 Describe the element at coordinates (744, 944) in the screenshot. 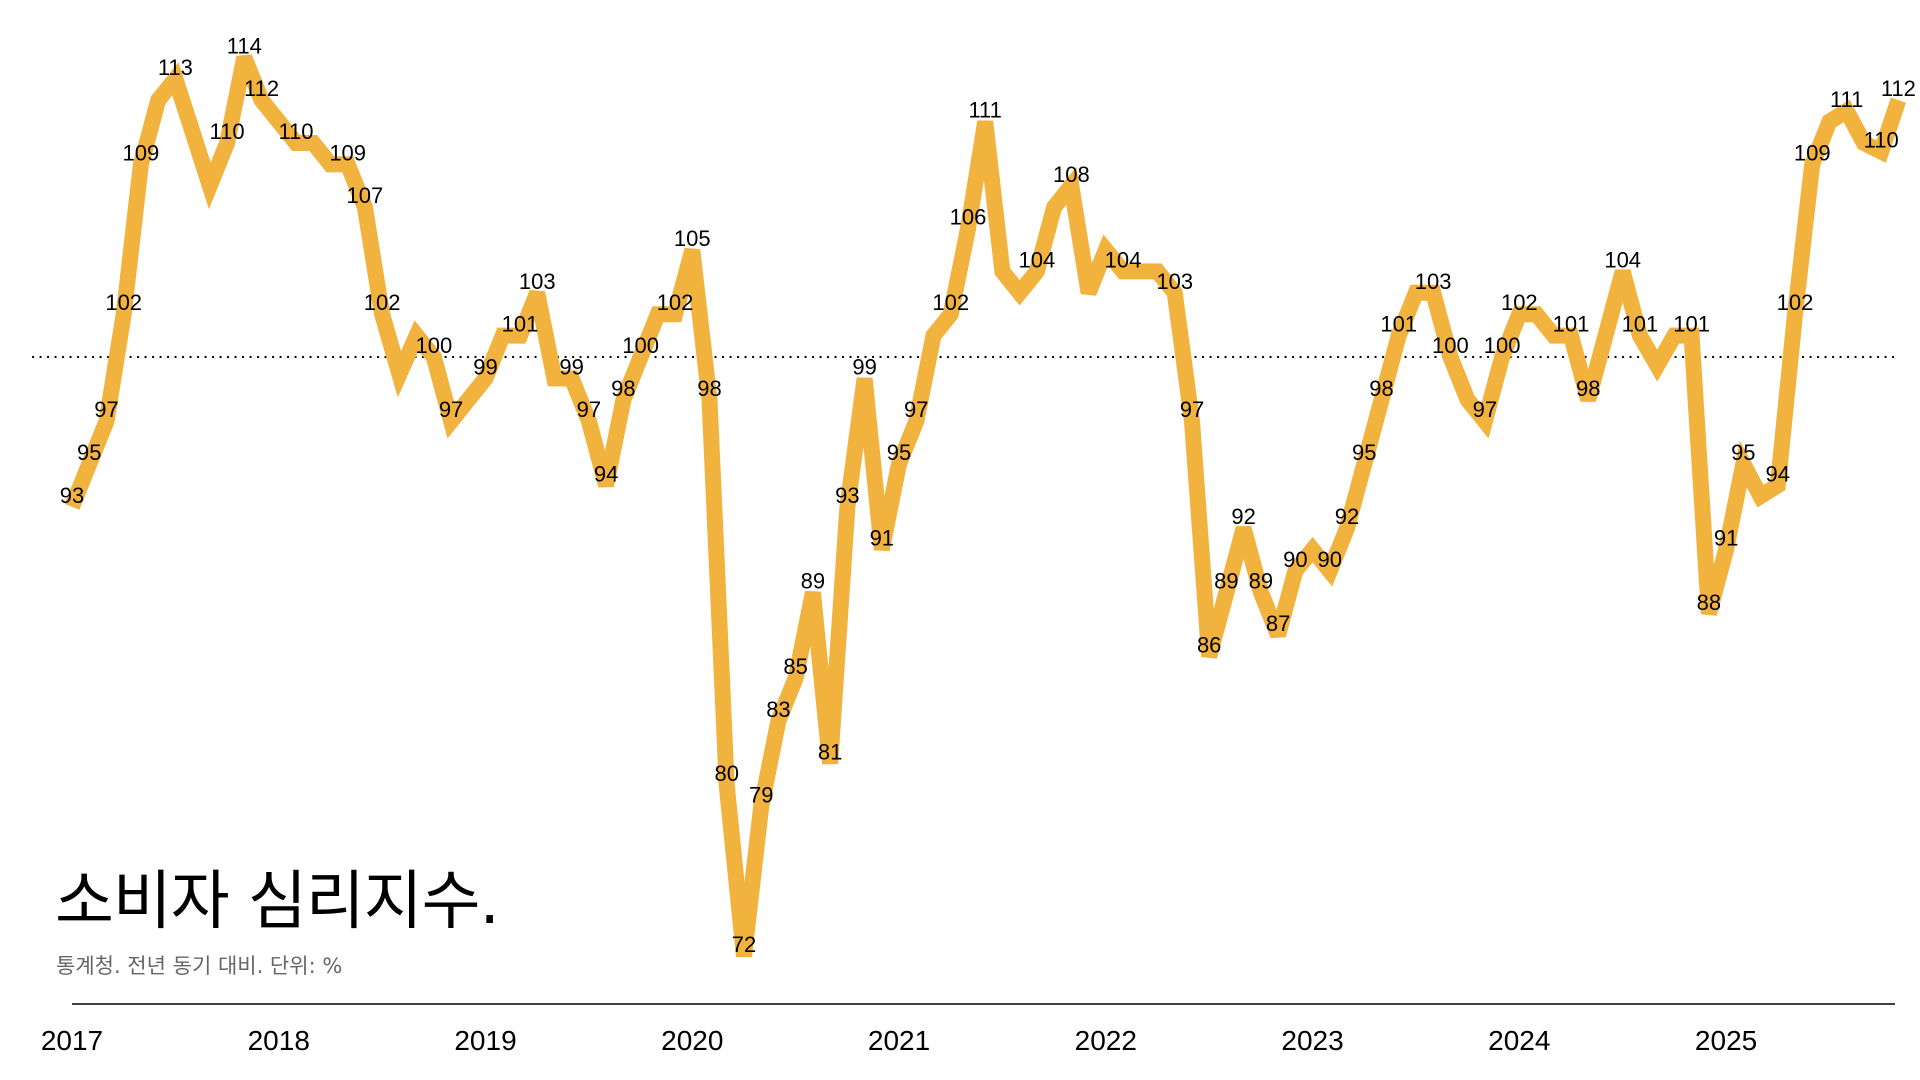

I see `data-label: 72` at that location.